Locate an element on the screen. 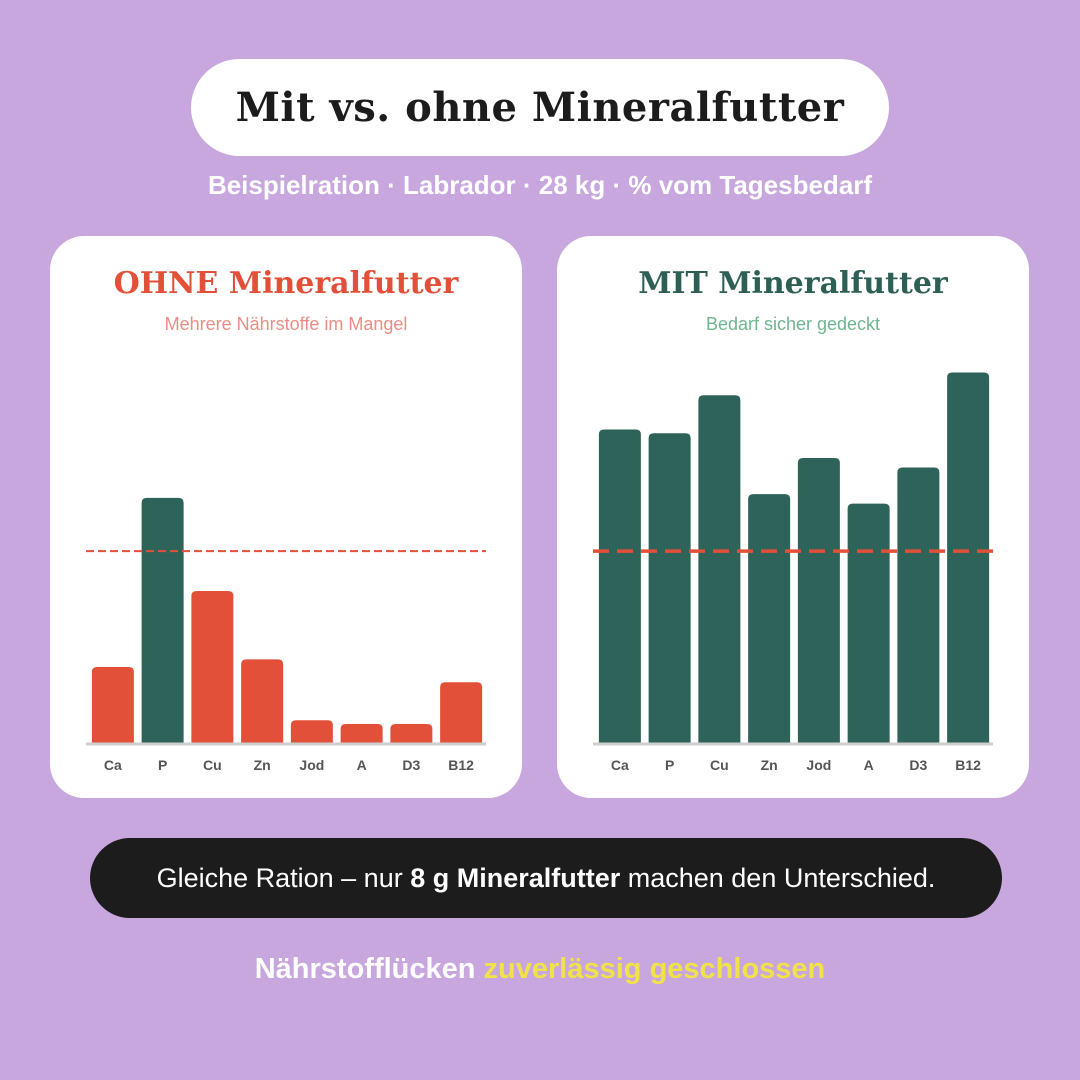 Image resolution: width=1080 pixels, height=1080 pixels. page-title: Mit vs. ohne Mineralfutter is located at coordinates (540, 107).